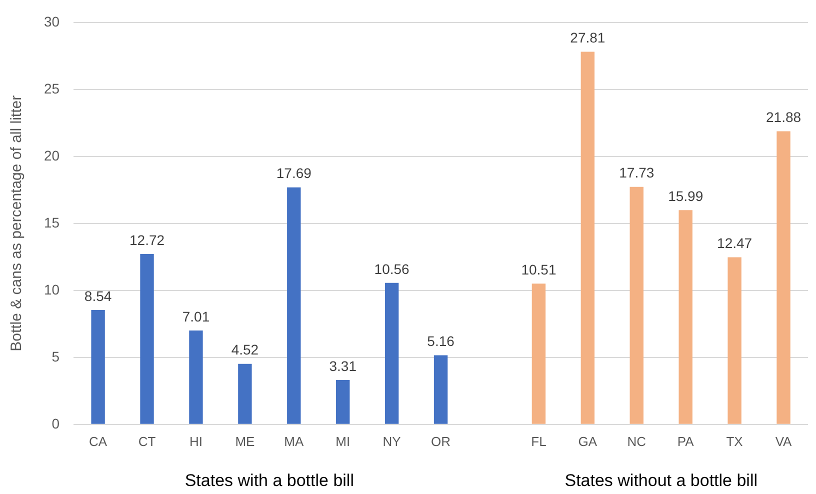  I want to click on x-tick-label: ME, so click(245, 441).